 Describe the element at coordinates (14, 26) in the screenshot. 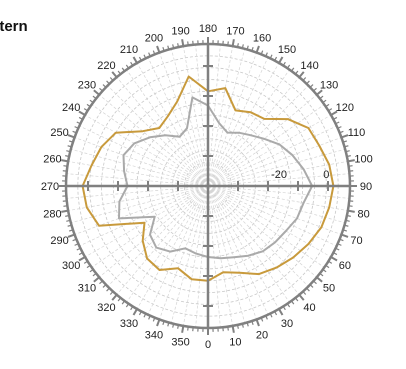

I see `chart-title: attern` at that location.